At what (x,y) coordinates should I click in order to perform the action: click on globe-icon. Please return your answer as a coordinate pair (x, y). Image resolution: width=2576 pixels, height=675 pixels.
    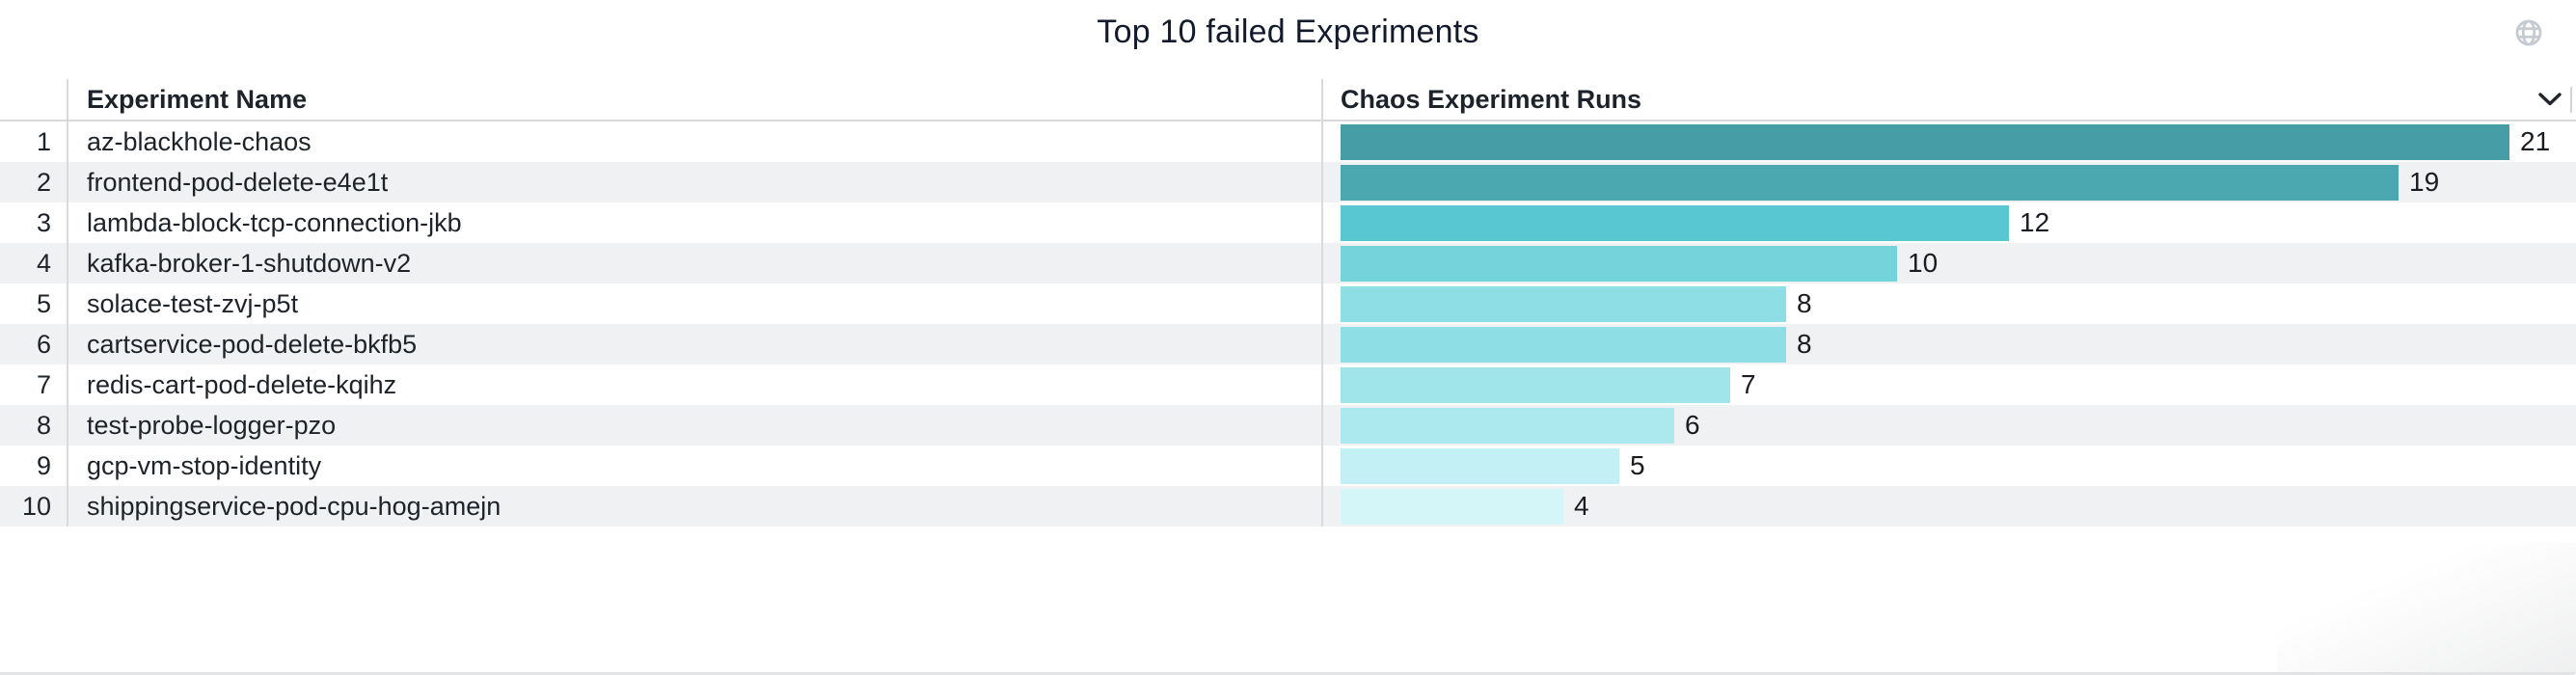
    Looking at the image, I should click on (2528, 32).